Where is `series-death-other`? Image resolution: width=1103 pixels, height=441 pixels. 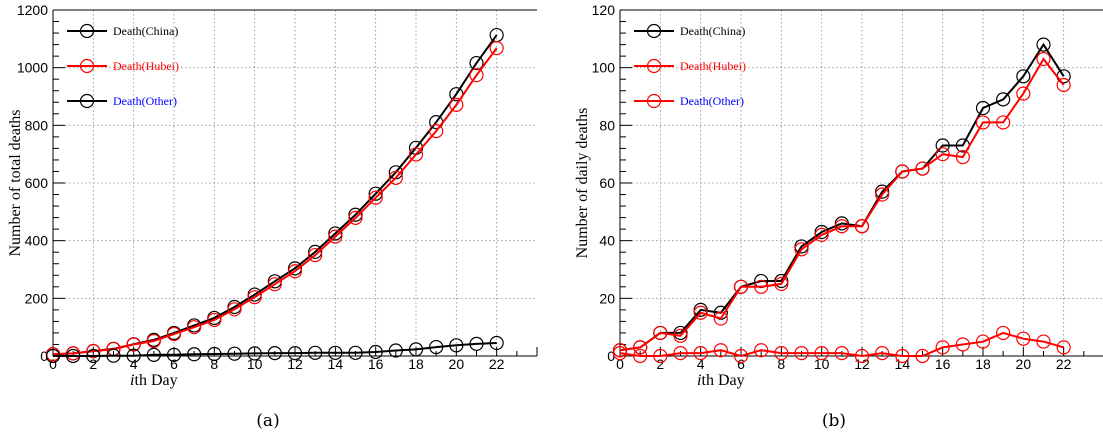
series-death-other is located at coordinates (274, 349).